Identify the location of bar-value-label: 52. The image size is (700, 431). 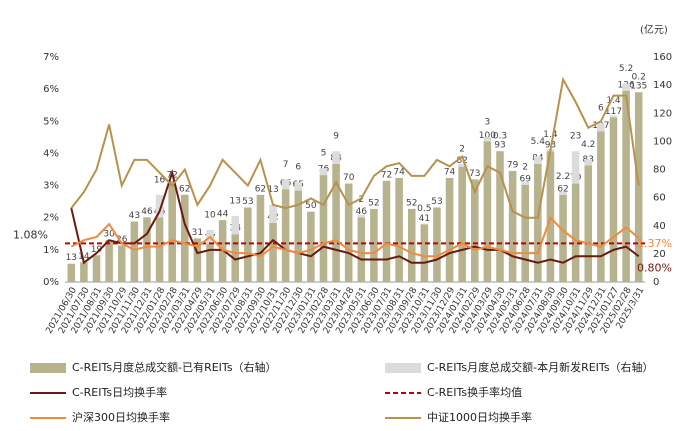
(411, 203).